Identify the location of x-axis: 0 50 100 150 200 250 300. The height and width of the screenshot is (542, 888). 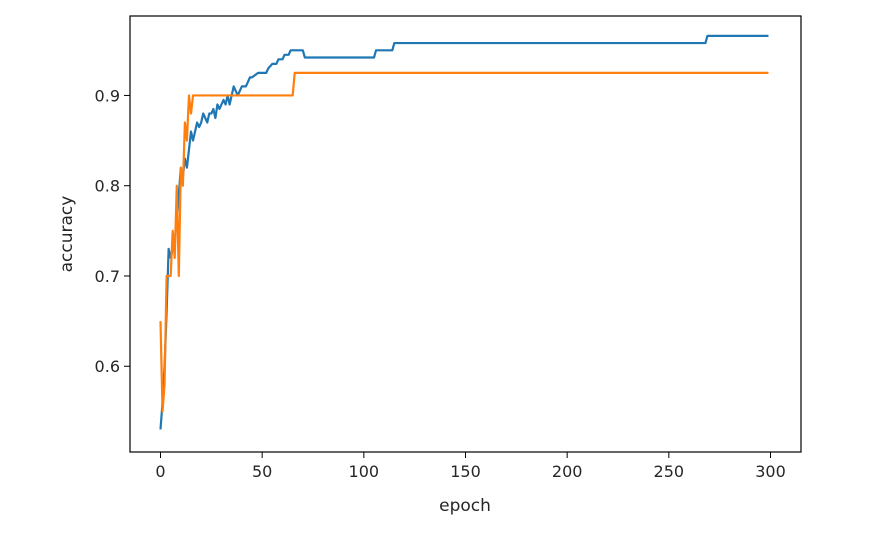
(470, 466).